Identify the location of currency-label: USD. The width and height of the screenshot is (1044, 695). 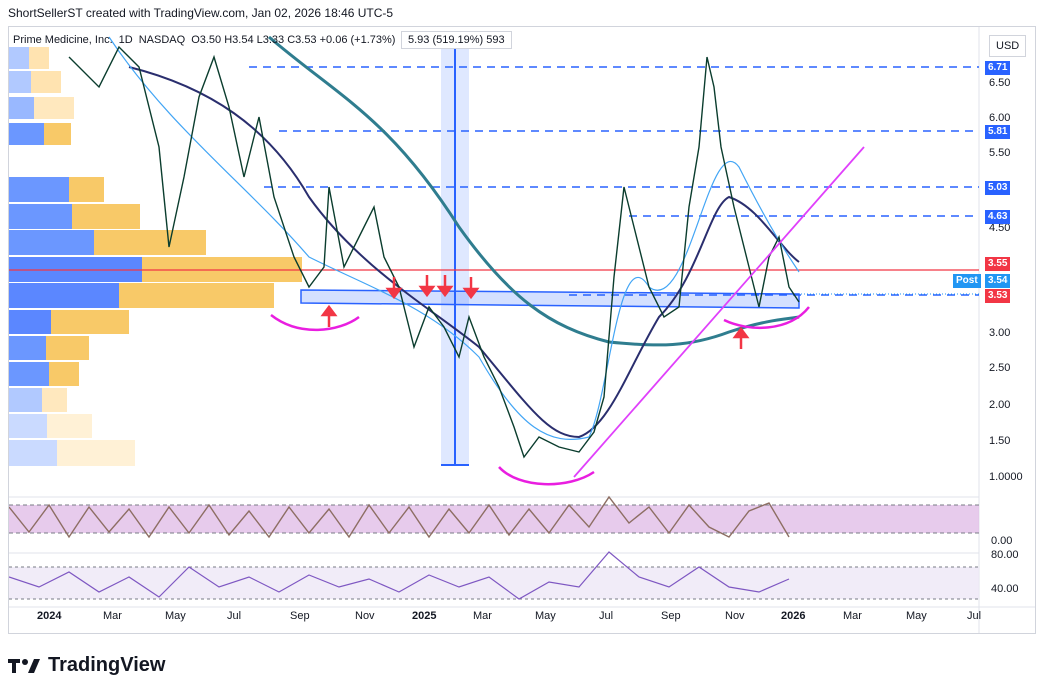
(1008, 46).